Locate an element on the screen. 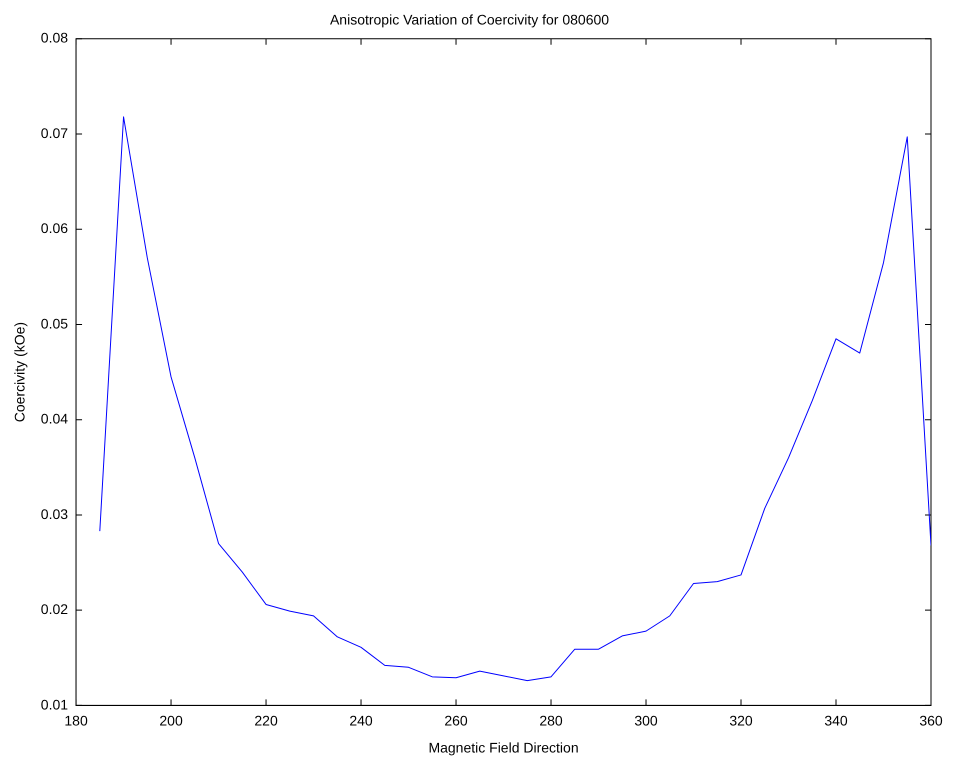 This screenshot has height=767, width=959. y-tick-label: 0.08 is located at coordinates (54, 38).